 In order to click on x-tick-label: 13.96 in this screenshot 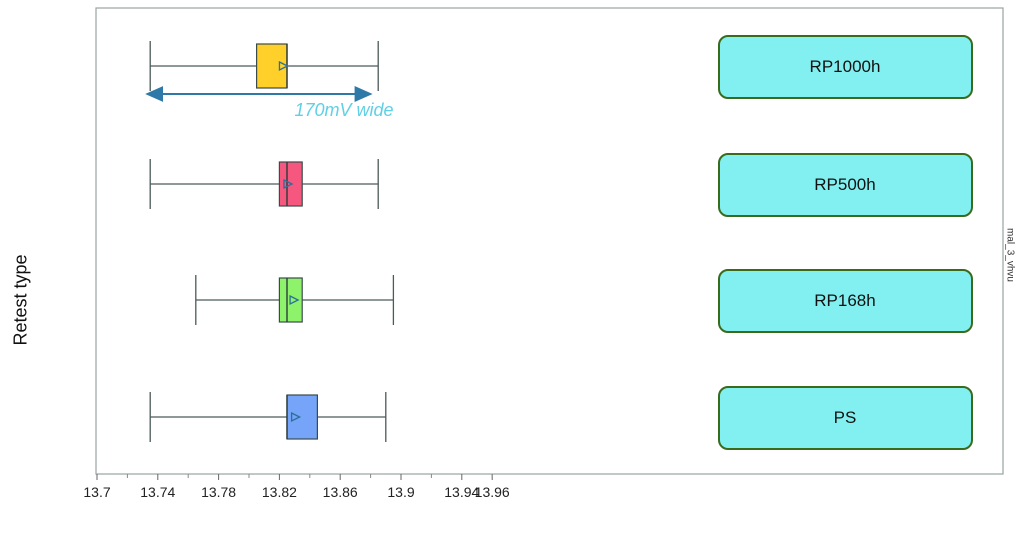, I will do `click(492, 492)`.